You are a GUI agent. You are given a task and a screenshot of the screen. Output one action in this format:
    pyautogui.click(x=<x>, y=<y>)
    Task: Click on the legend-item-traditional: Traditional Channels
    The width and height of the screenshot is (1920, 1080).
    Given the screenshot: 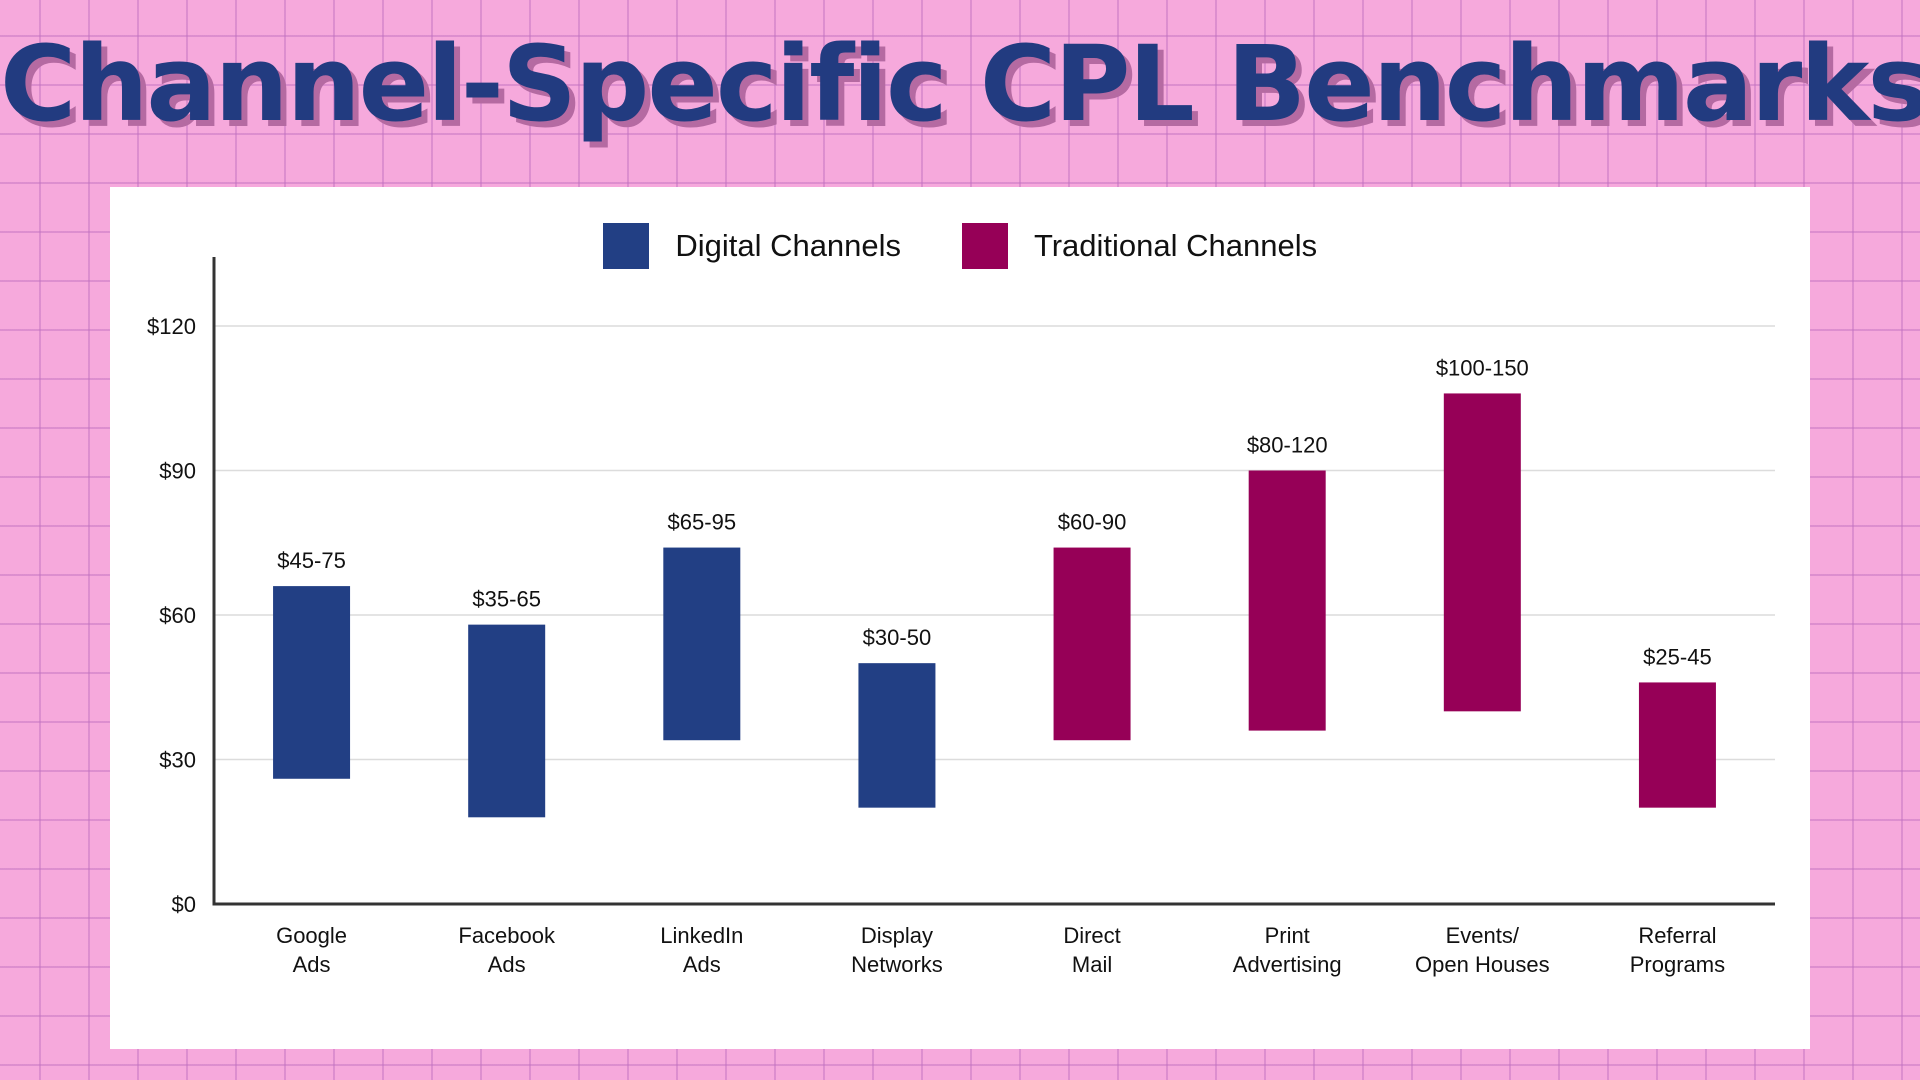 What is the action you would take?
    pyautogui.click(x=1139, y=246)
    